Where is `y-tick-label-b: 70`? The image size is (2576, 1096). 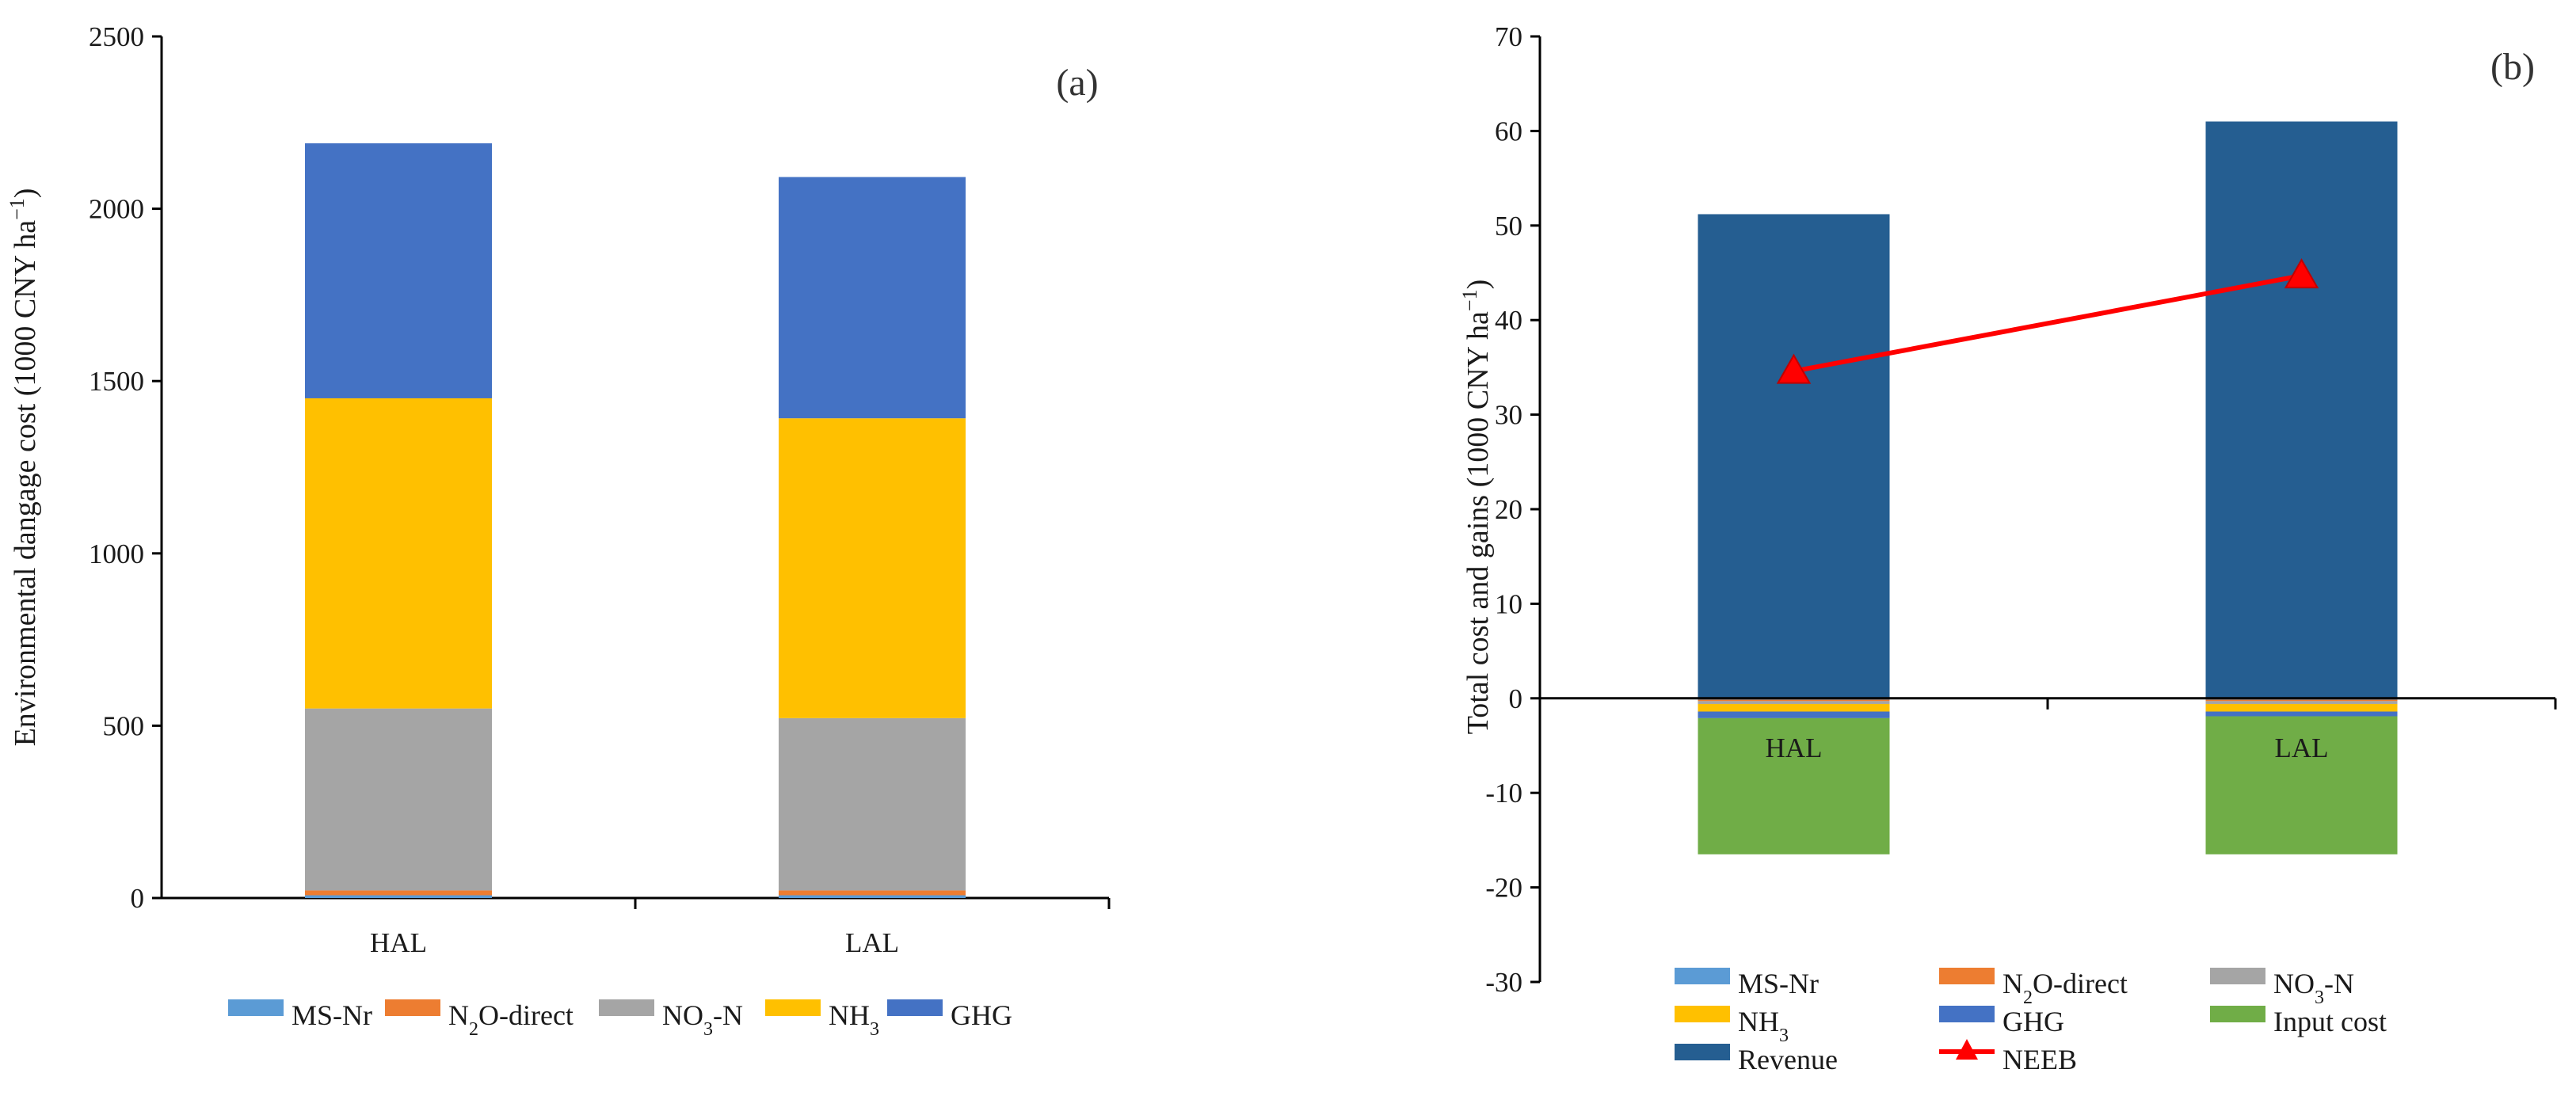 y-tick-label-b: 70 is located at coordinates (1509, 36).